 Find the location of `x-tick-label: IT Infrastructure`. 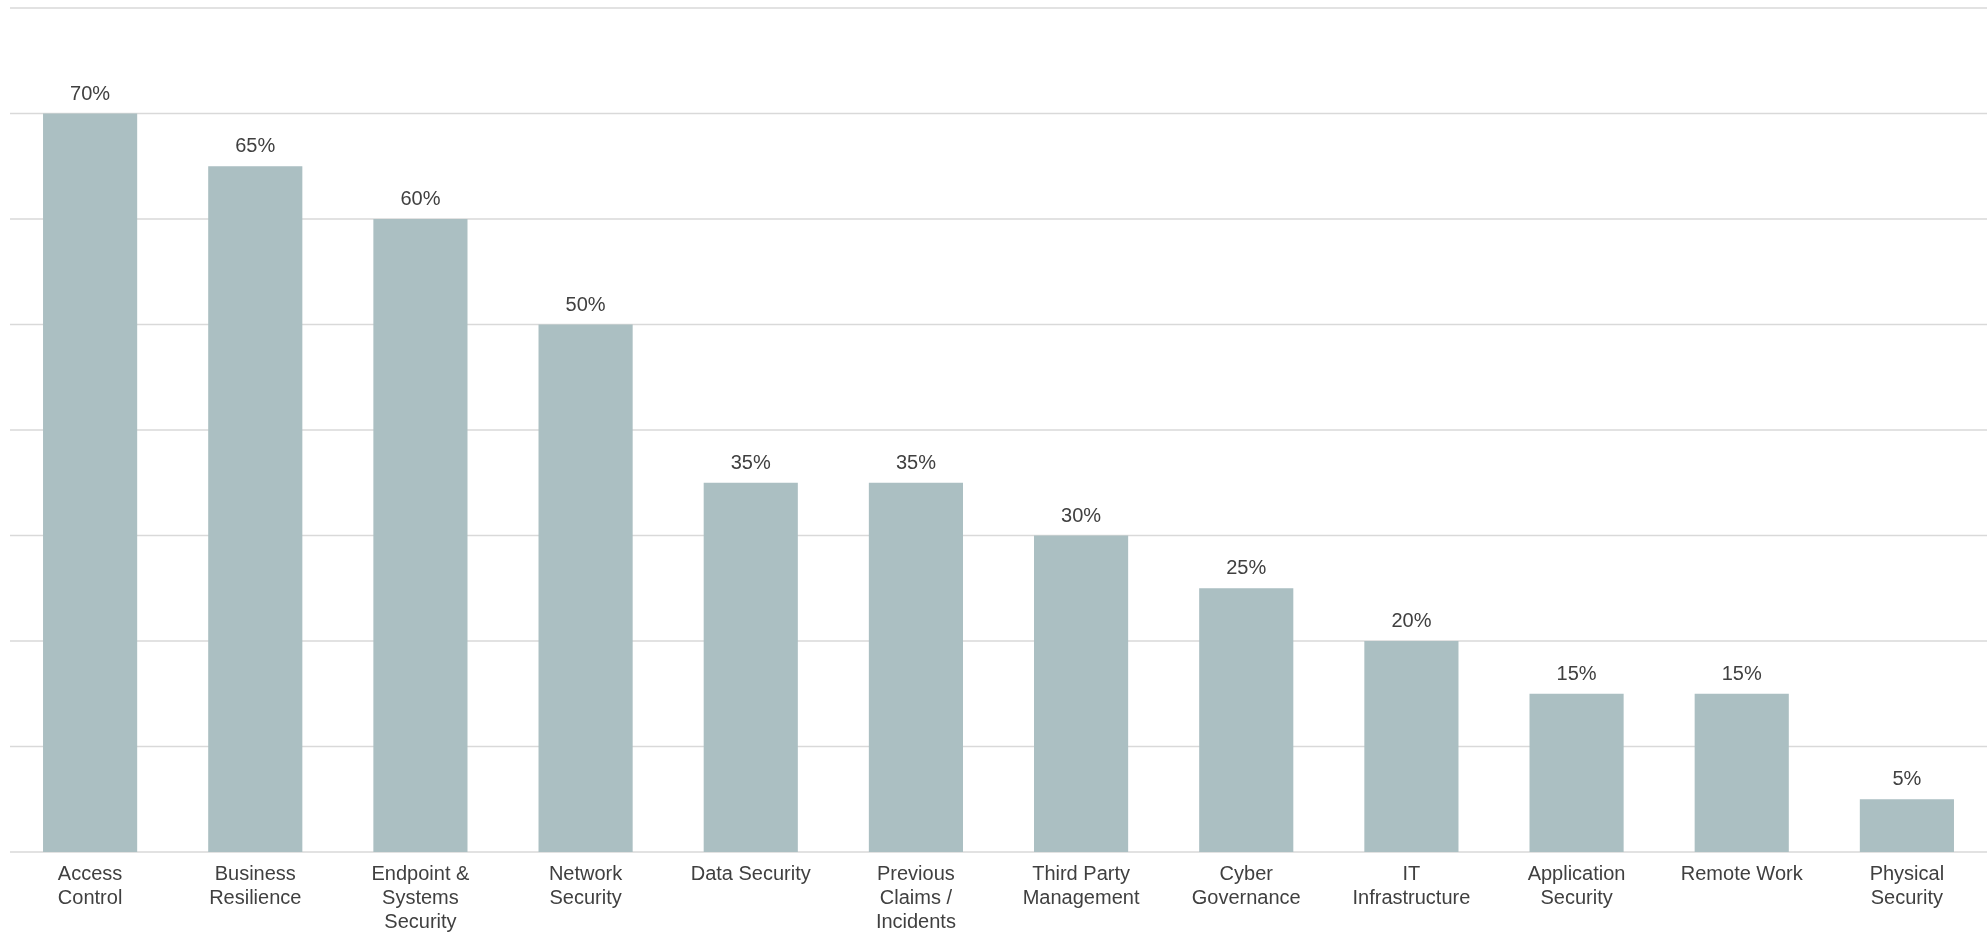

x-tick-label: IT Infrastructure is located at coordinates (1411, 885).